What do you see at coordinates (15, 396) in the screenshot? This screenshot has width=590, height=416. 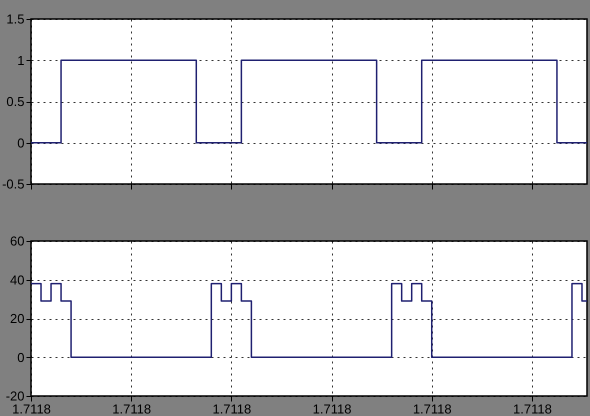 I see `y-tick-label: -20` at bounding box center [15, 396].